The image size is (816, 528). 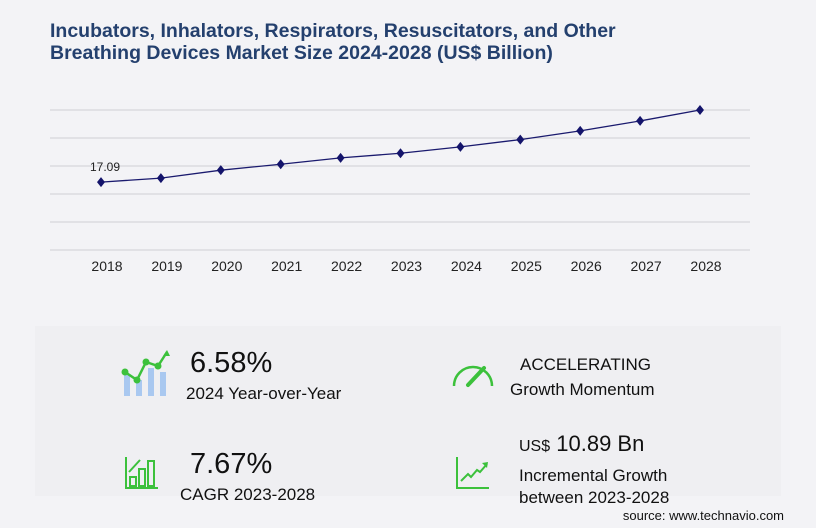 I want to click on cagr-label: CAGR 2023-2028, so click(x=248, y=494).